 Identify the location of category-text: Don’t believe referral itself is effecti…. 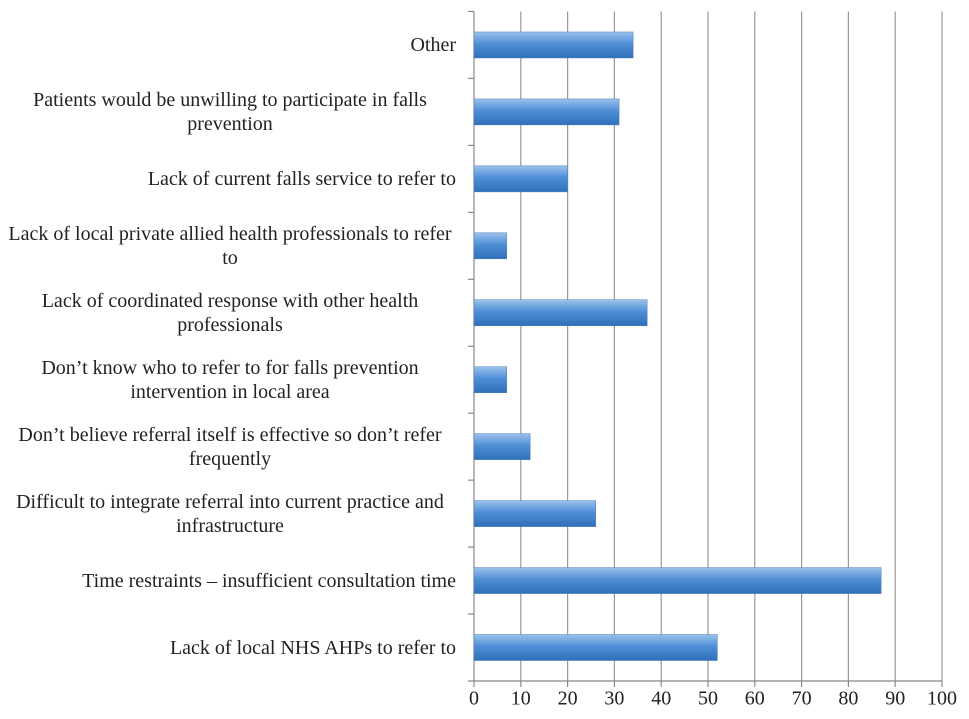
(230, 446).